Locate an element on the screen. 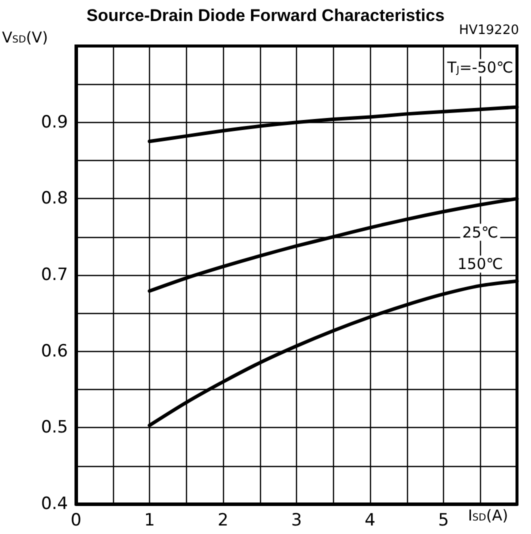  y-tick-label: 0.5 is located at coordinates (54, 428).